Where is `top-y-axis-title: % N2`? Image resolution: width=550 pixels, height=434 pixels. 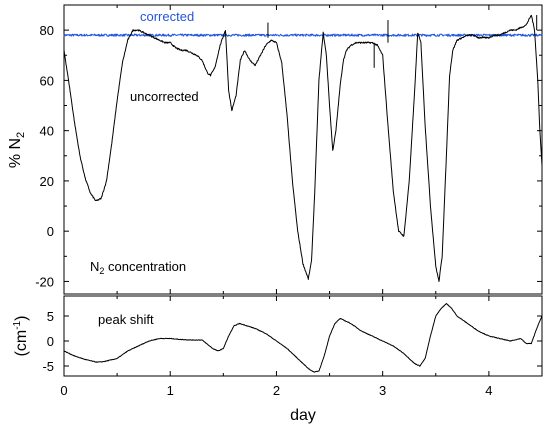 top-y-axis-title: % N2 is located at coordinates (17, 150).